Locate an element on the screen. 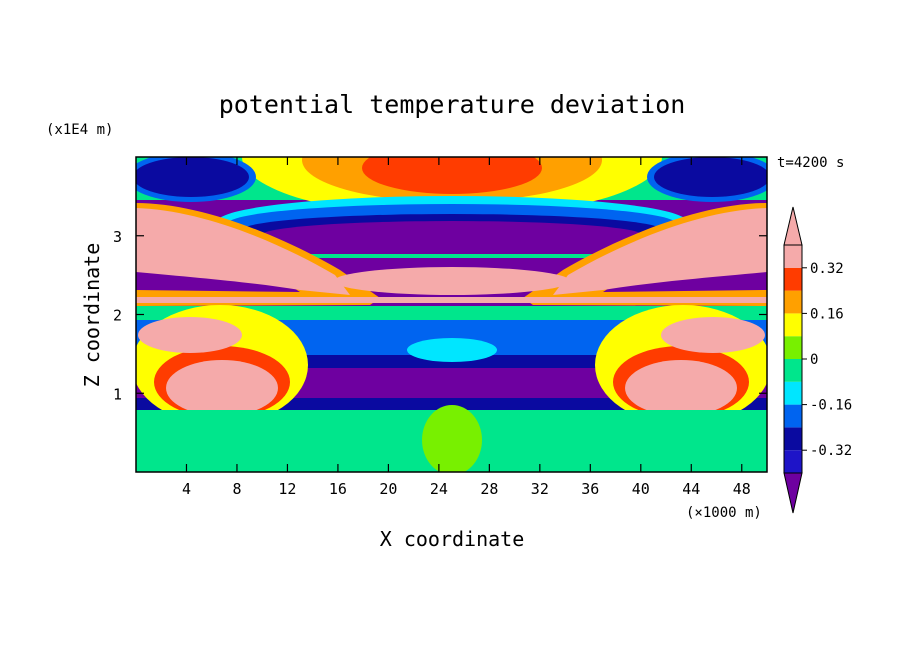 Image resolution: width=904 pixels, height=654 pixels. y-unit-label: (x1E4 m) is located at coordinates (79, 130).